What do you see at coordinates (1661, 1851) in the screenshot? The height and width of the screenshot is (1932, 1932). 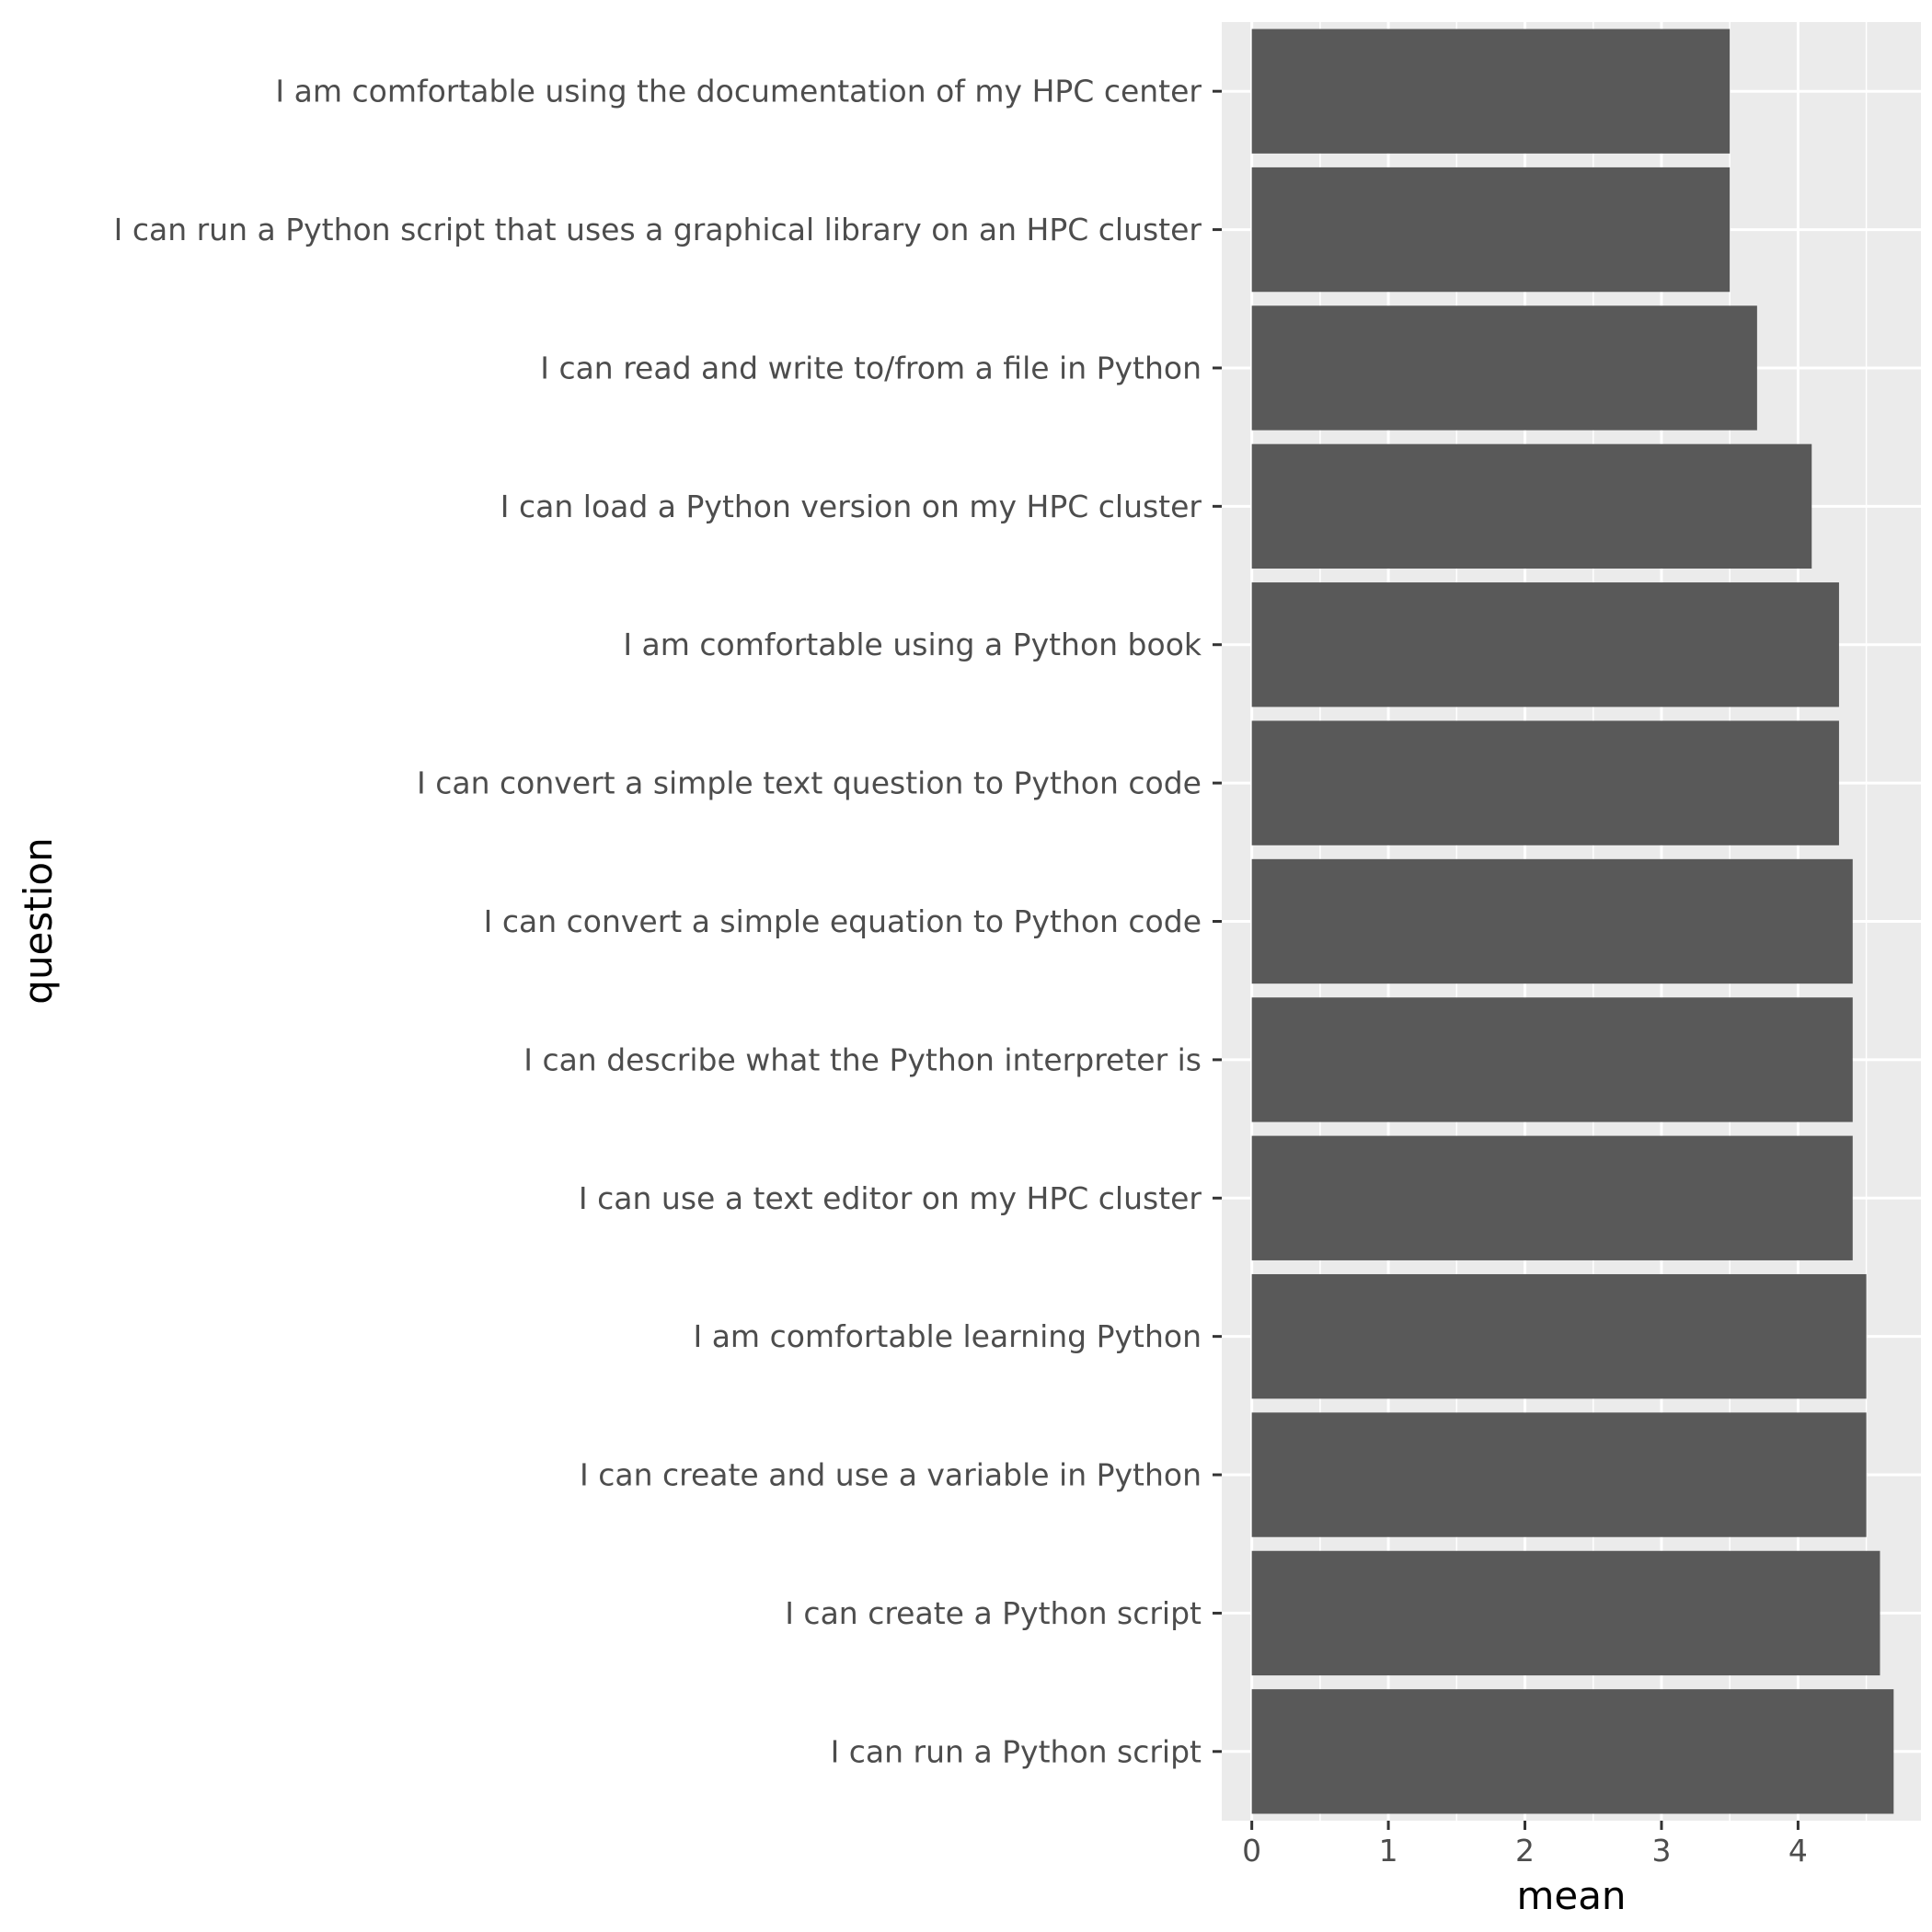 I see `x-tick-label: 3` at bounding box center [1661, 1851].